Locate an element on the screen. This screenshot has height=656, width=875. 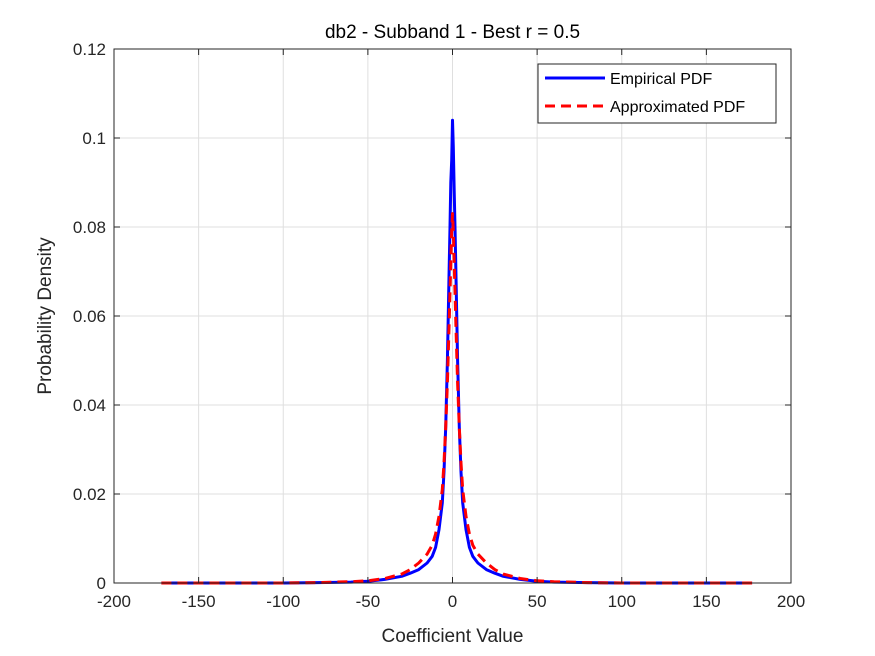
x-tick-label: 100 is located at coordinates (622, 601).